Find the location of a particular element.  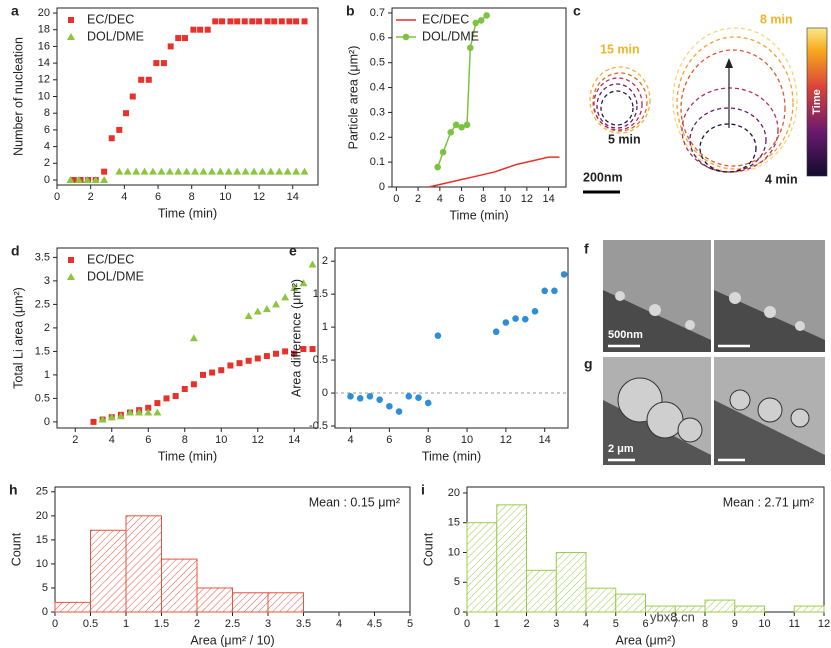

y-tick-label: 4 is located at coordinates (47, 147).